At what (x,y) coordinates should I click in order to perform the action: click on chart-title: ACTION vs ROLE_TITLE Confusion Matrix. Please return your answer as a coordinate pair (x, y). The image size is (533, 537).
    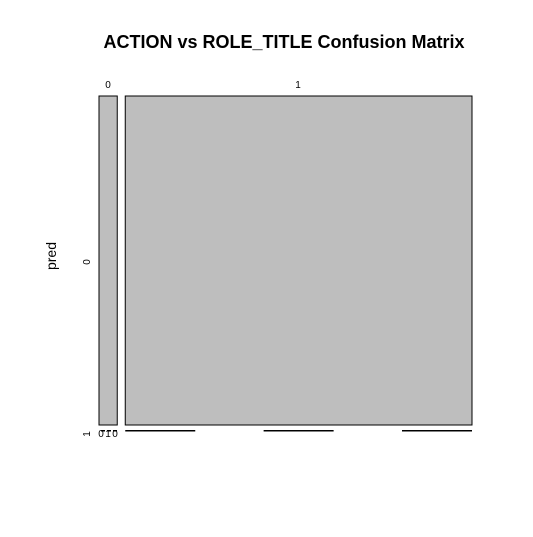
    Looking at the image, I should click on (283, 42).